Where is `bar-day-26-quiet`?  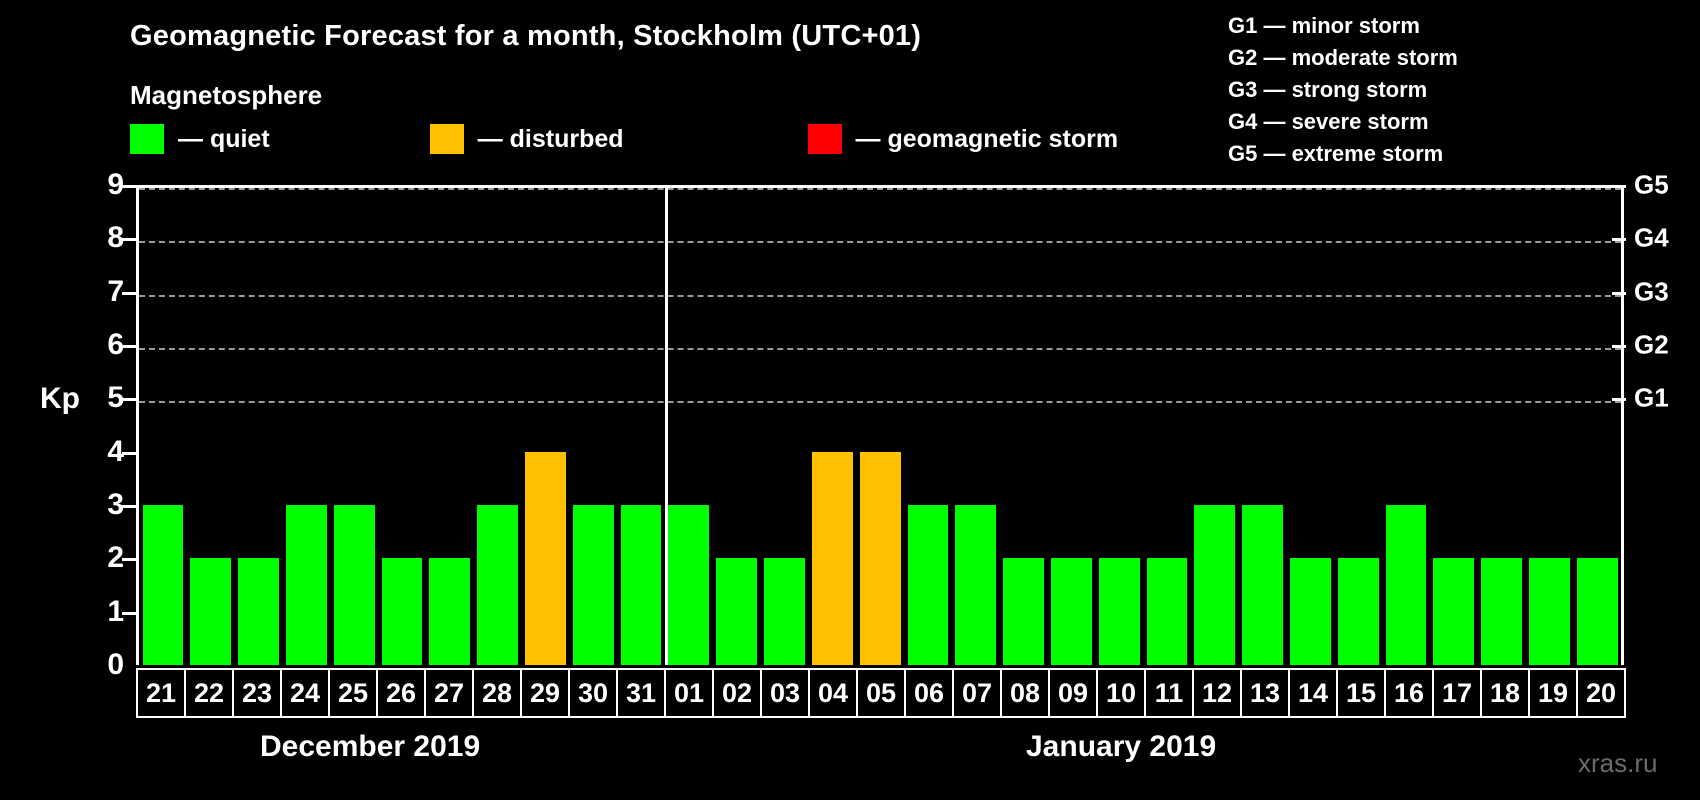
bar-day-26-quiet is located at coordinates (402, 611).